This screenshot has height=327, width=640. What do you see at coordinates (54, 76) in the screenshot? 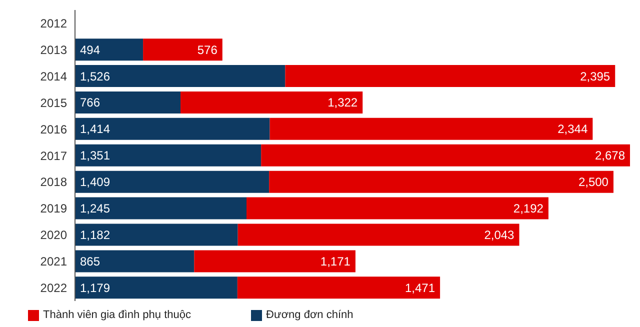
I see `y-tick-label: 2014` at bounding box center [54, 76].